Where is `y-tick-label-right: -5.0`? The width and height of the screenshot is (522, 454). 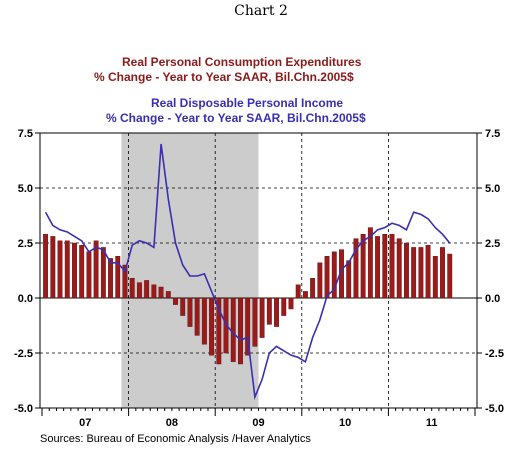
y-tick-label-right: -5.0 is located at coordinates (494, 409).